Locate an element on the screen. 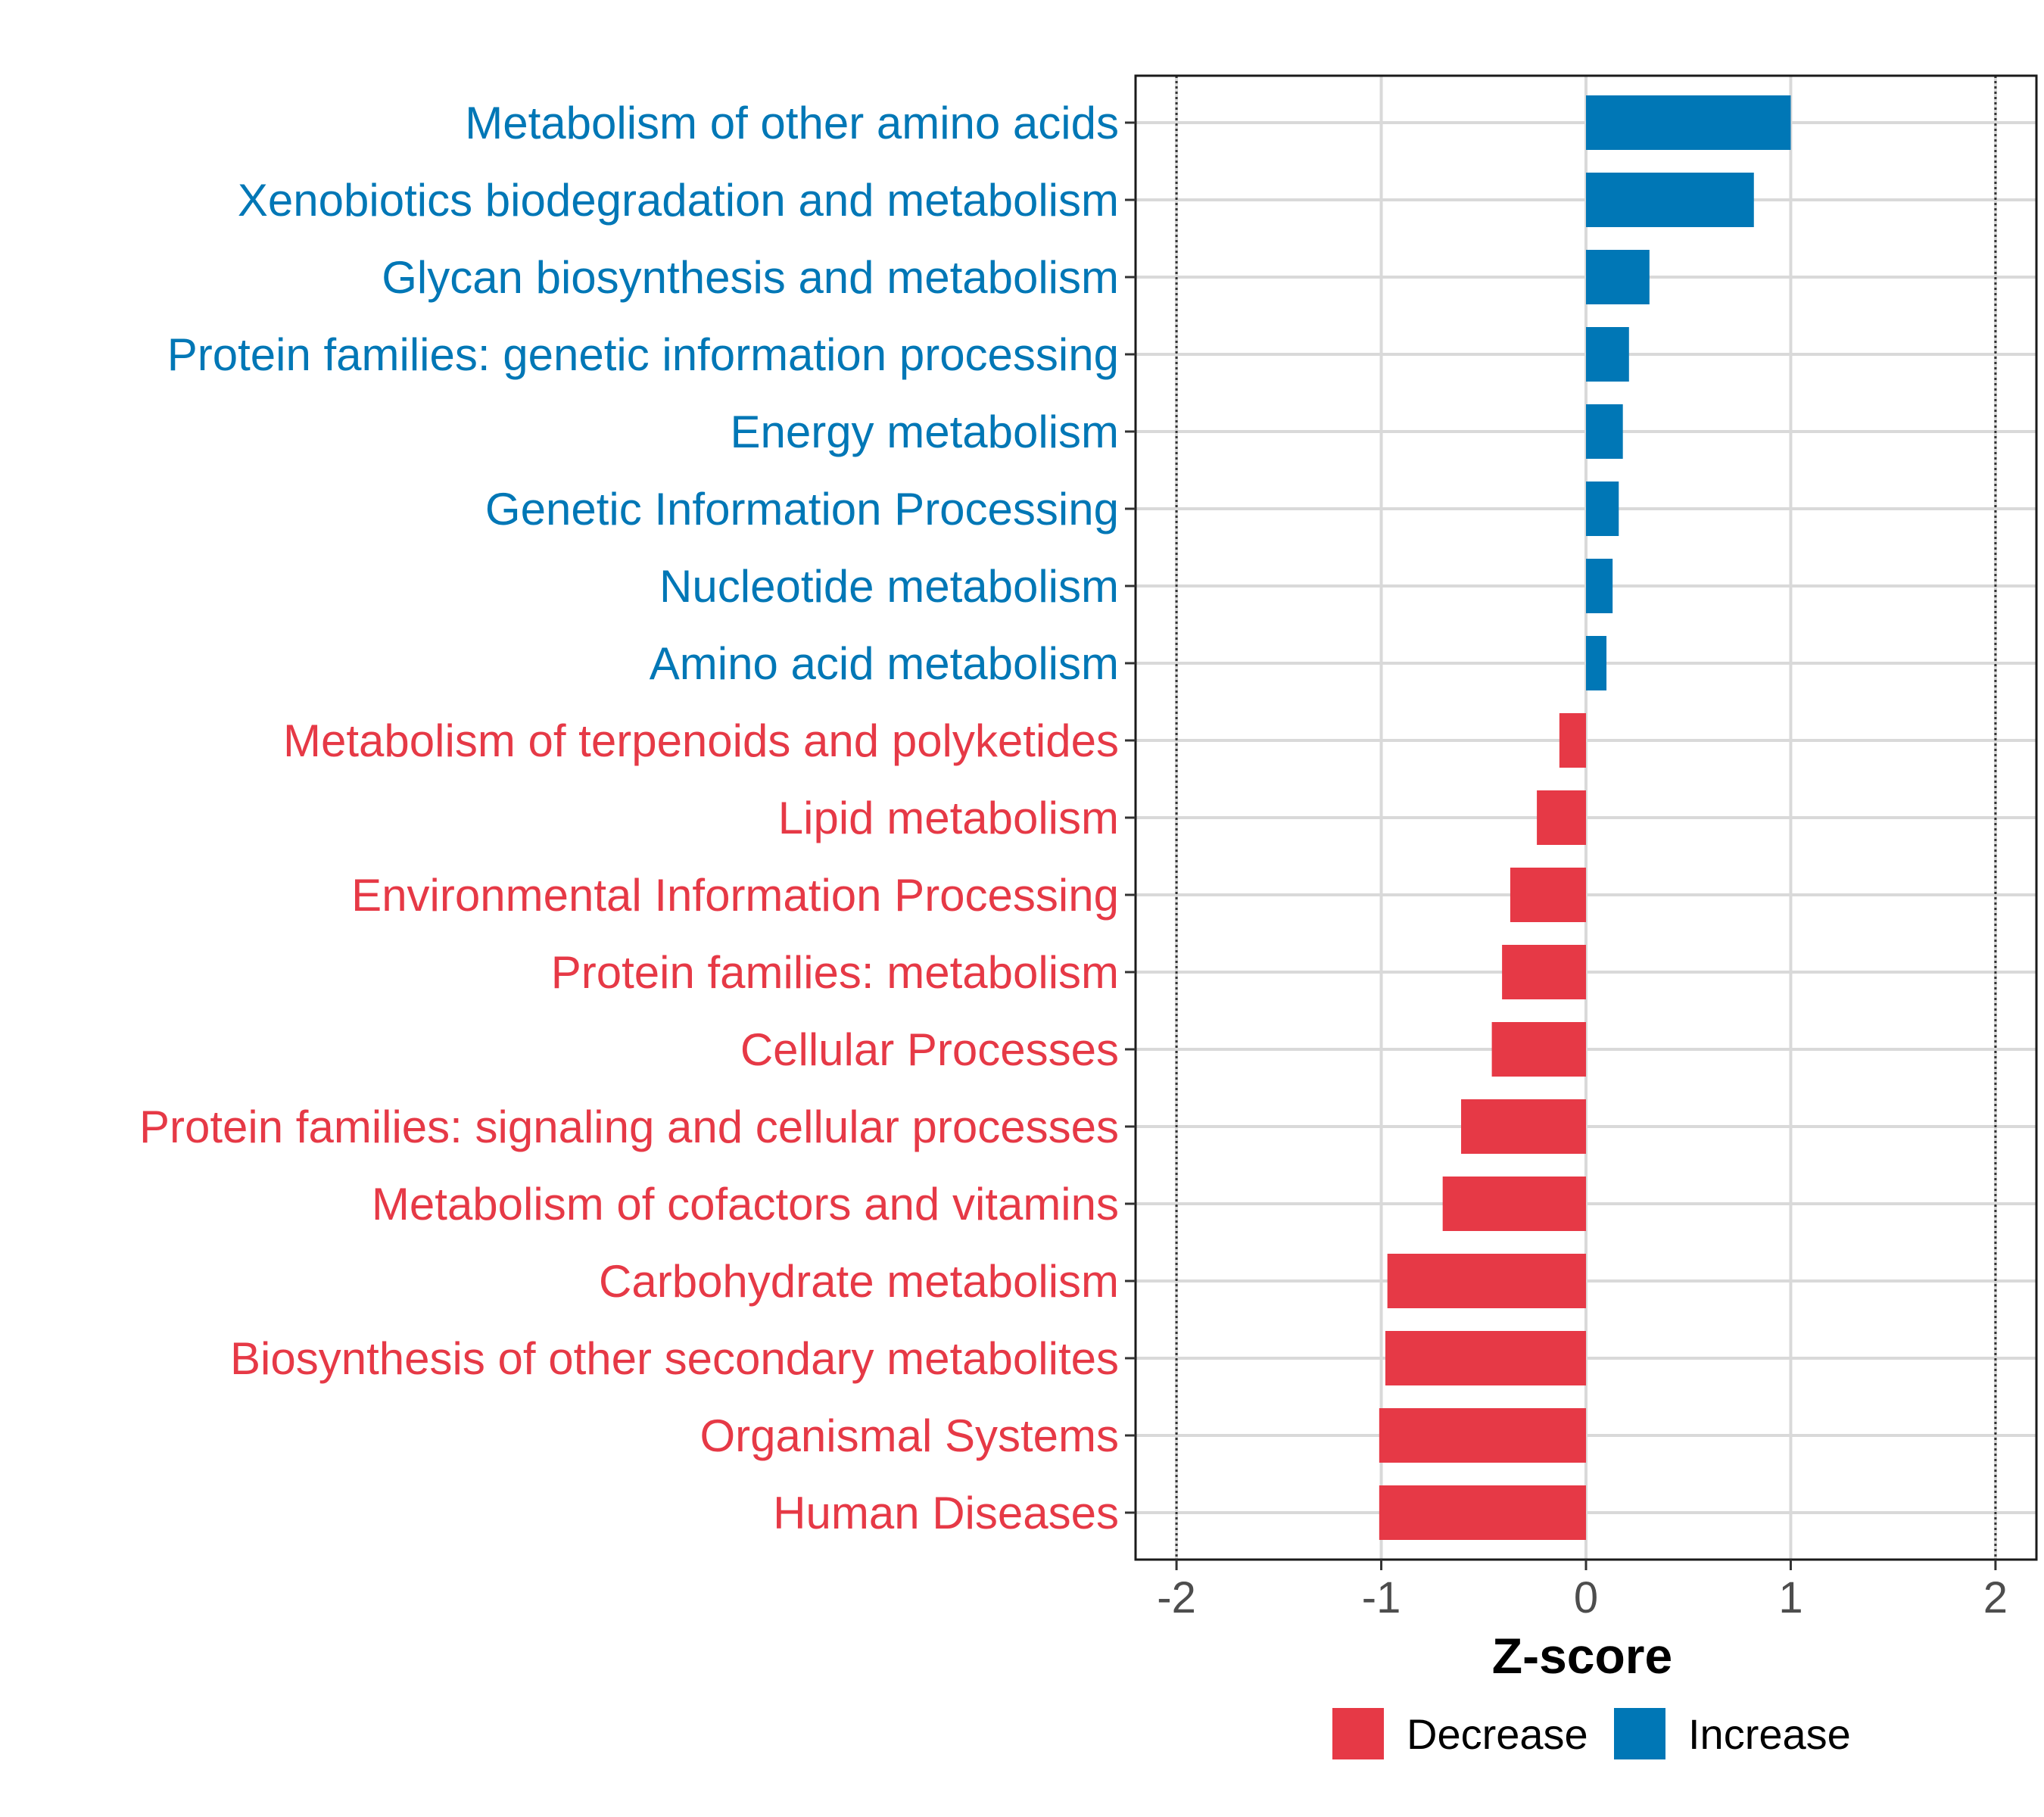 The image size is (2044, 1817). x-axis-title: Z-score is located at coordinates (1582, 1656).